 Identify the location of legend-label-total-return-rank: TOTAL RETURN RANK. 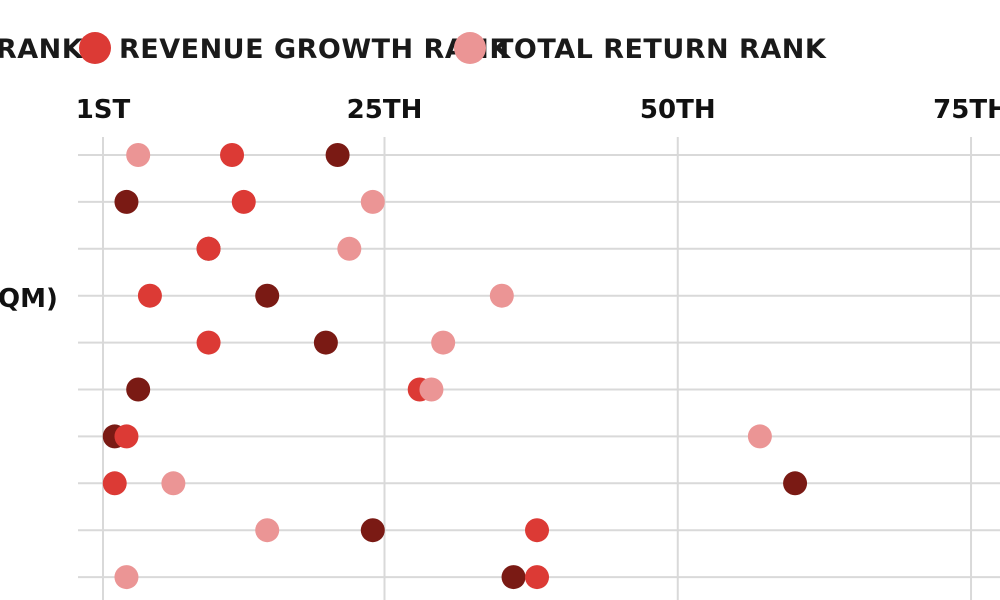
(661, 49).